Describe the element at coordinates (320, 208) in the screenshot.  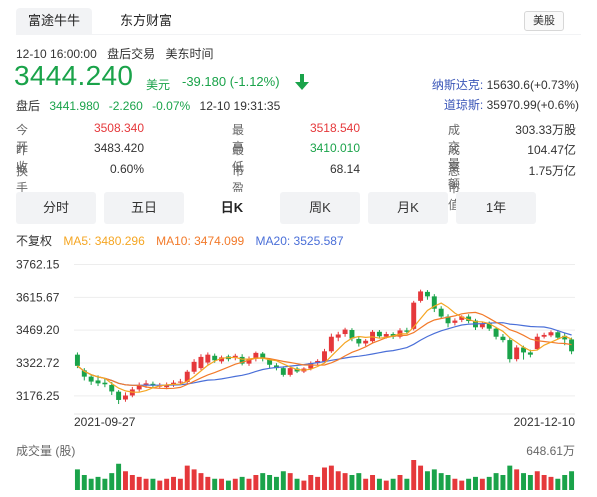
I see `period-tab-weekly: 周K` at that location.